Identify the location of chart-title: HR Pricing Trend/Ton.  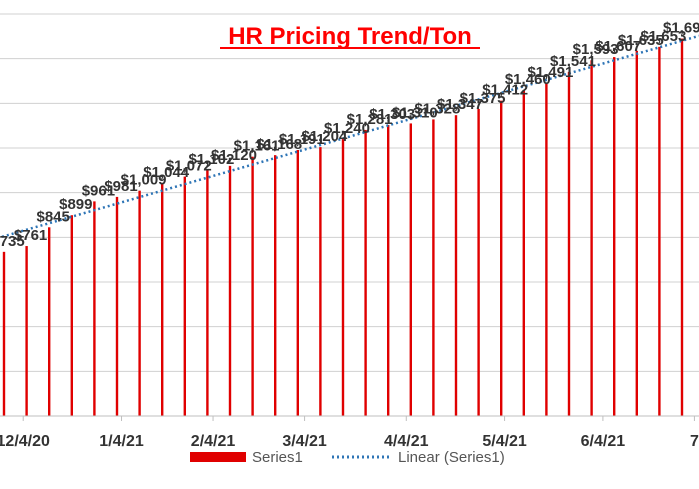
(350, 36).